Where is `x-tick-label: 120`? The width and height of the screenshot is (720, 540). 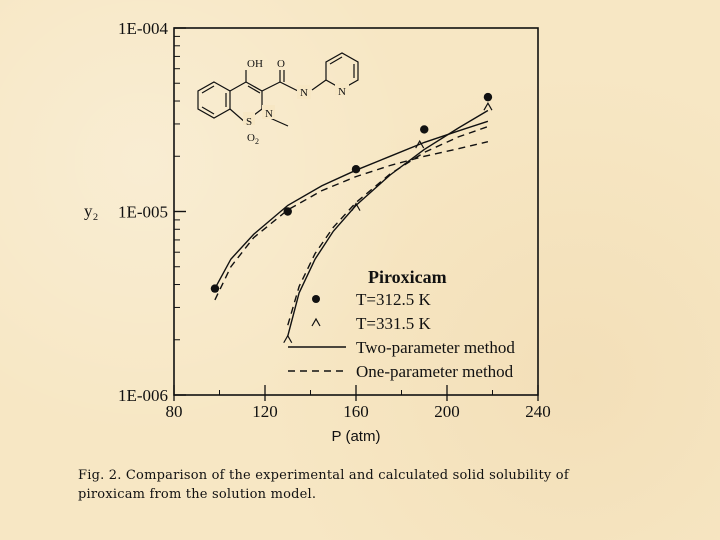 x-tick-label: 120 is located at coordinates (265, 411).